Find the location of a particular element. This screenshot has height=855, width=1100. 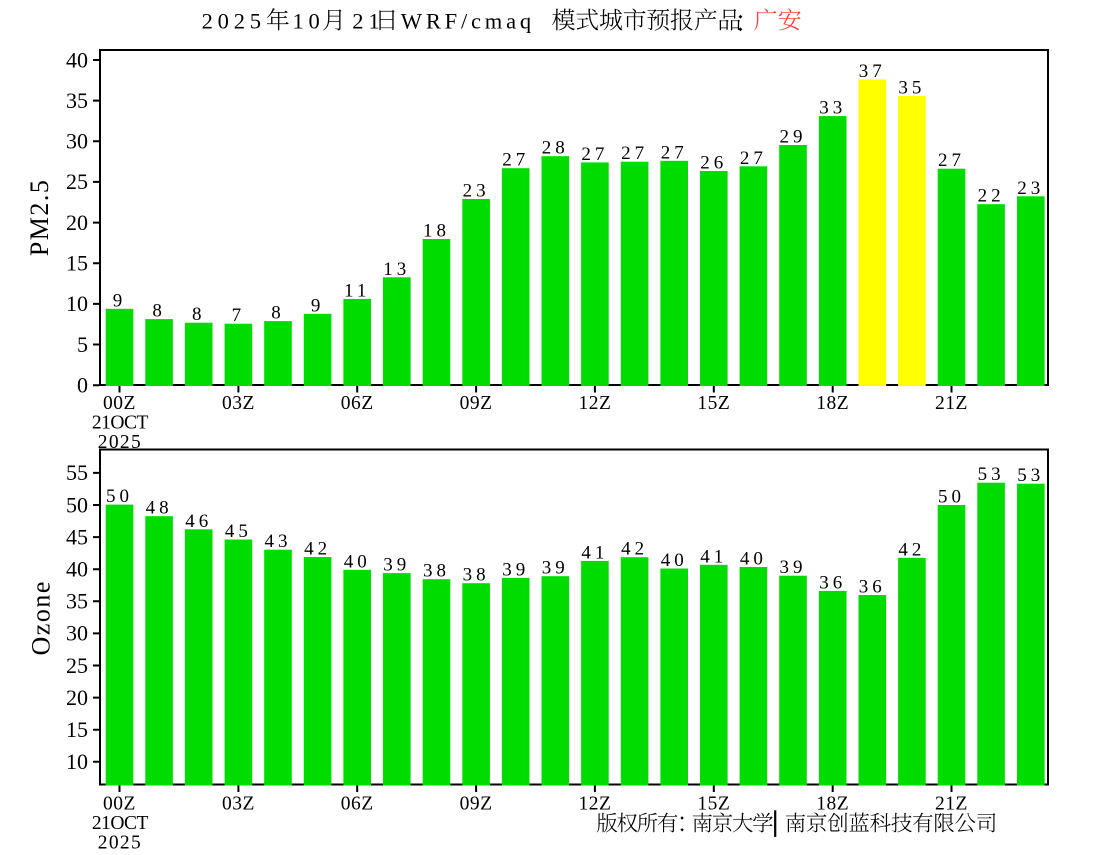

svg-text: 29 is located at coordinates (793, 137).